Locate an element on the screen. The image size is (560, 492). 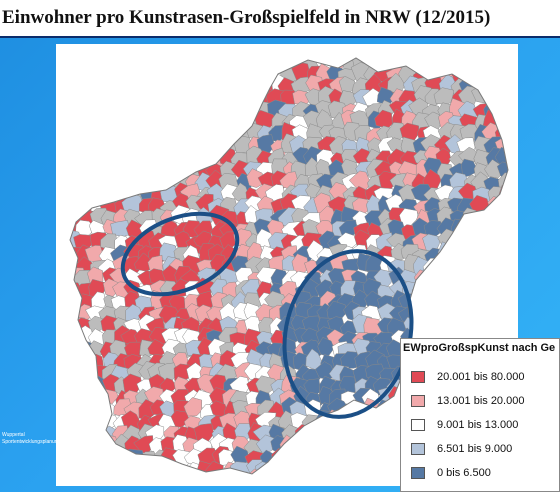
legend-label-2: 13.001 bis 20.000 is located at coordinates (481, 401).